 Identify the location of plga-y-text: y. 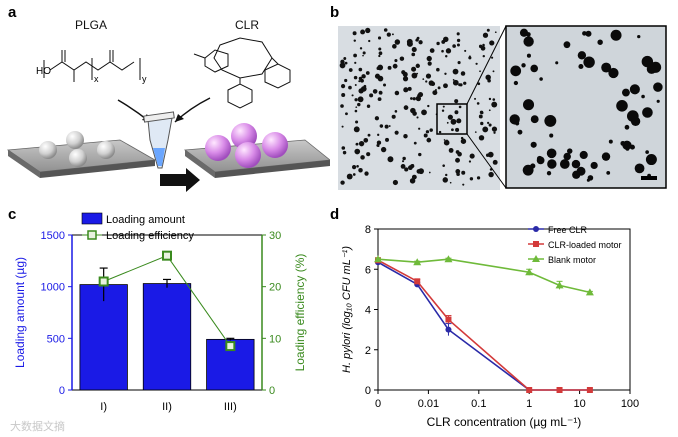
(144, 79).